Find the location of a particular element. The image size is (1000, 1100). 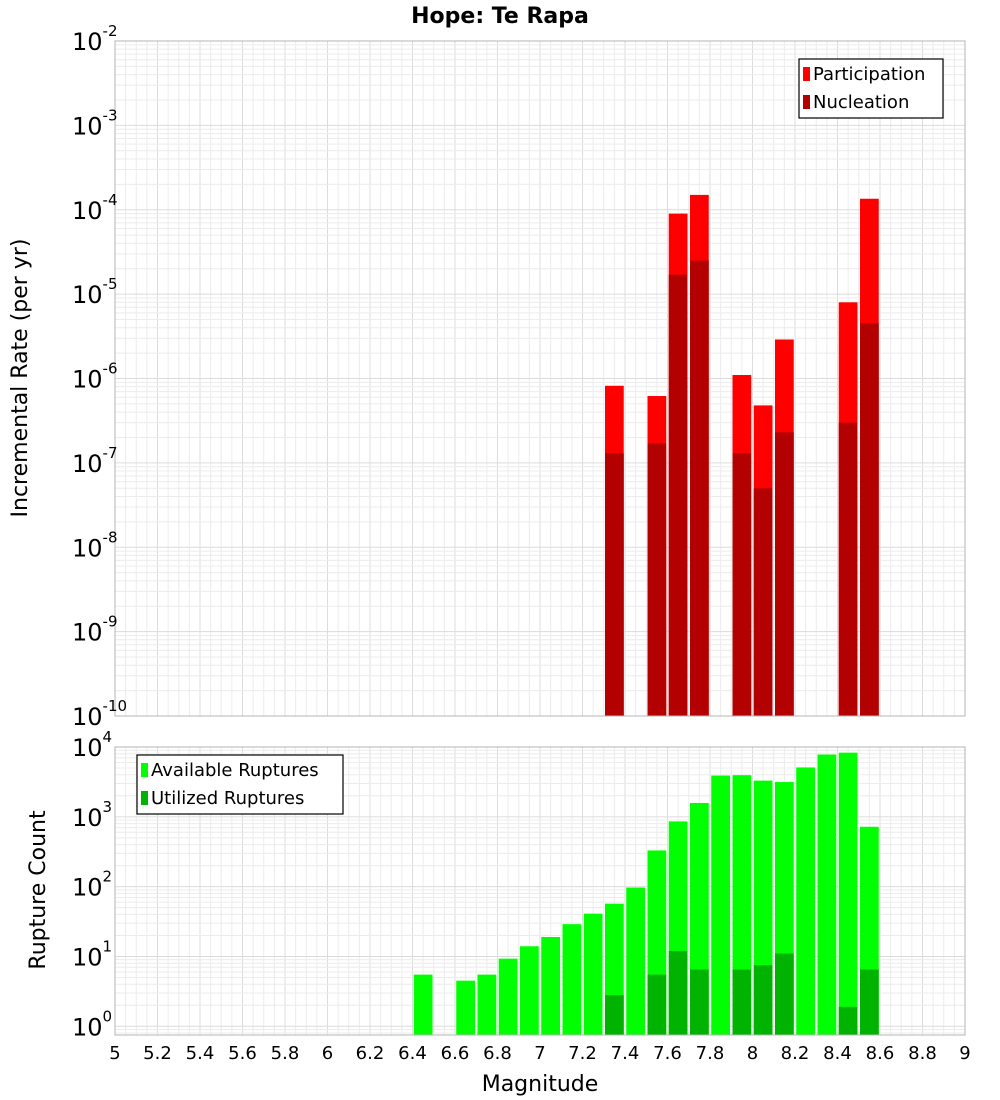

x-tick-label: 5.6 is located at coordinates (242, 1053).